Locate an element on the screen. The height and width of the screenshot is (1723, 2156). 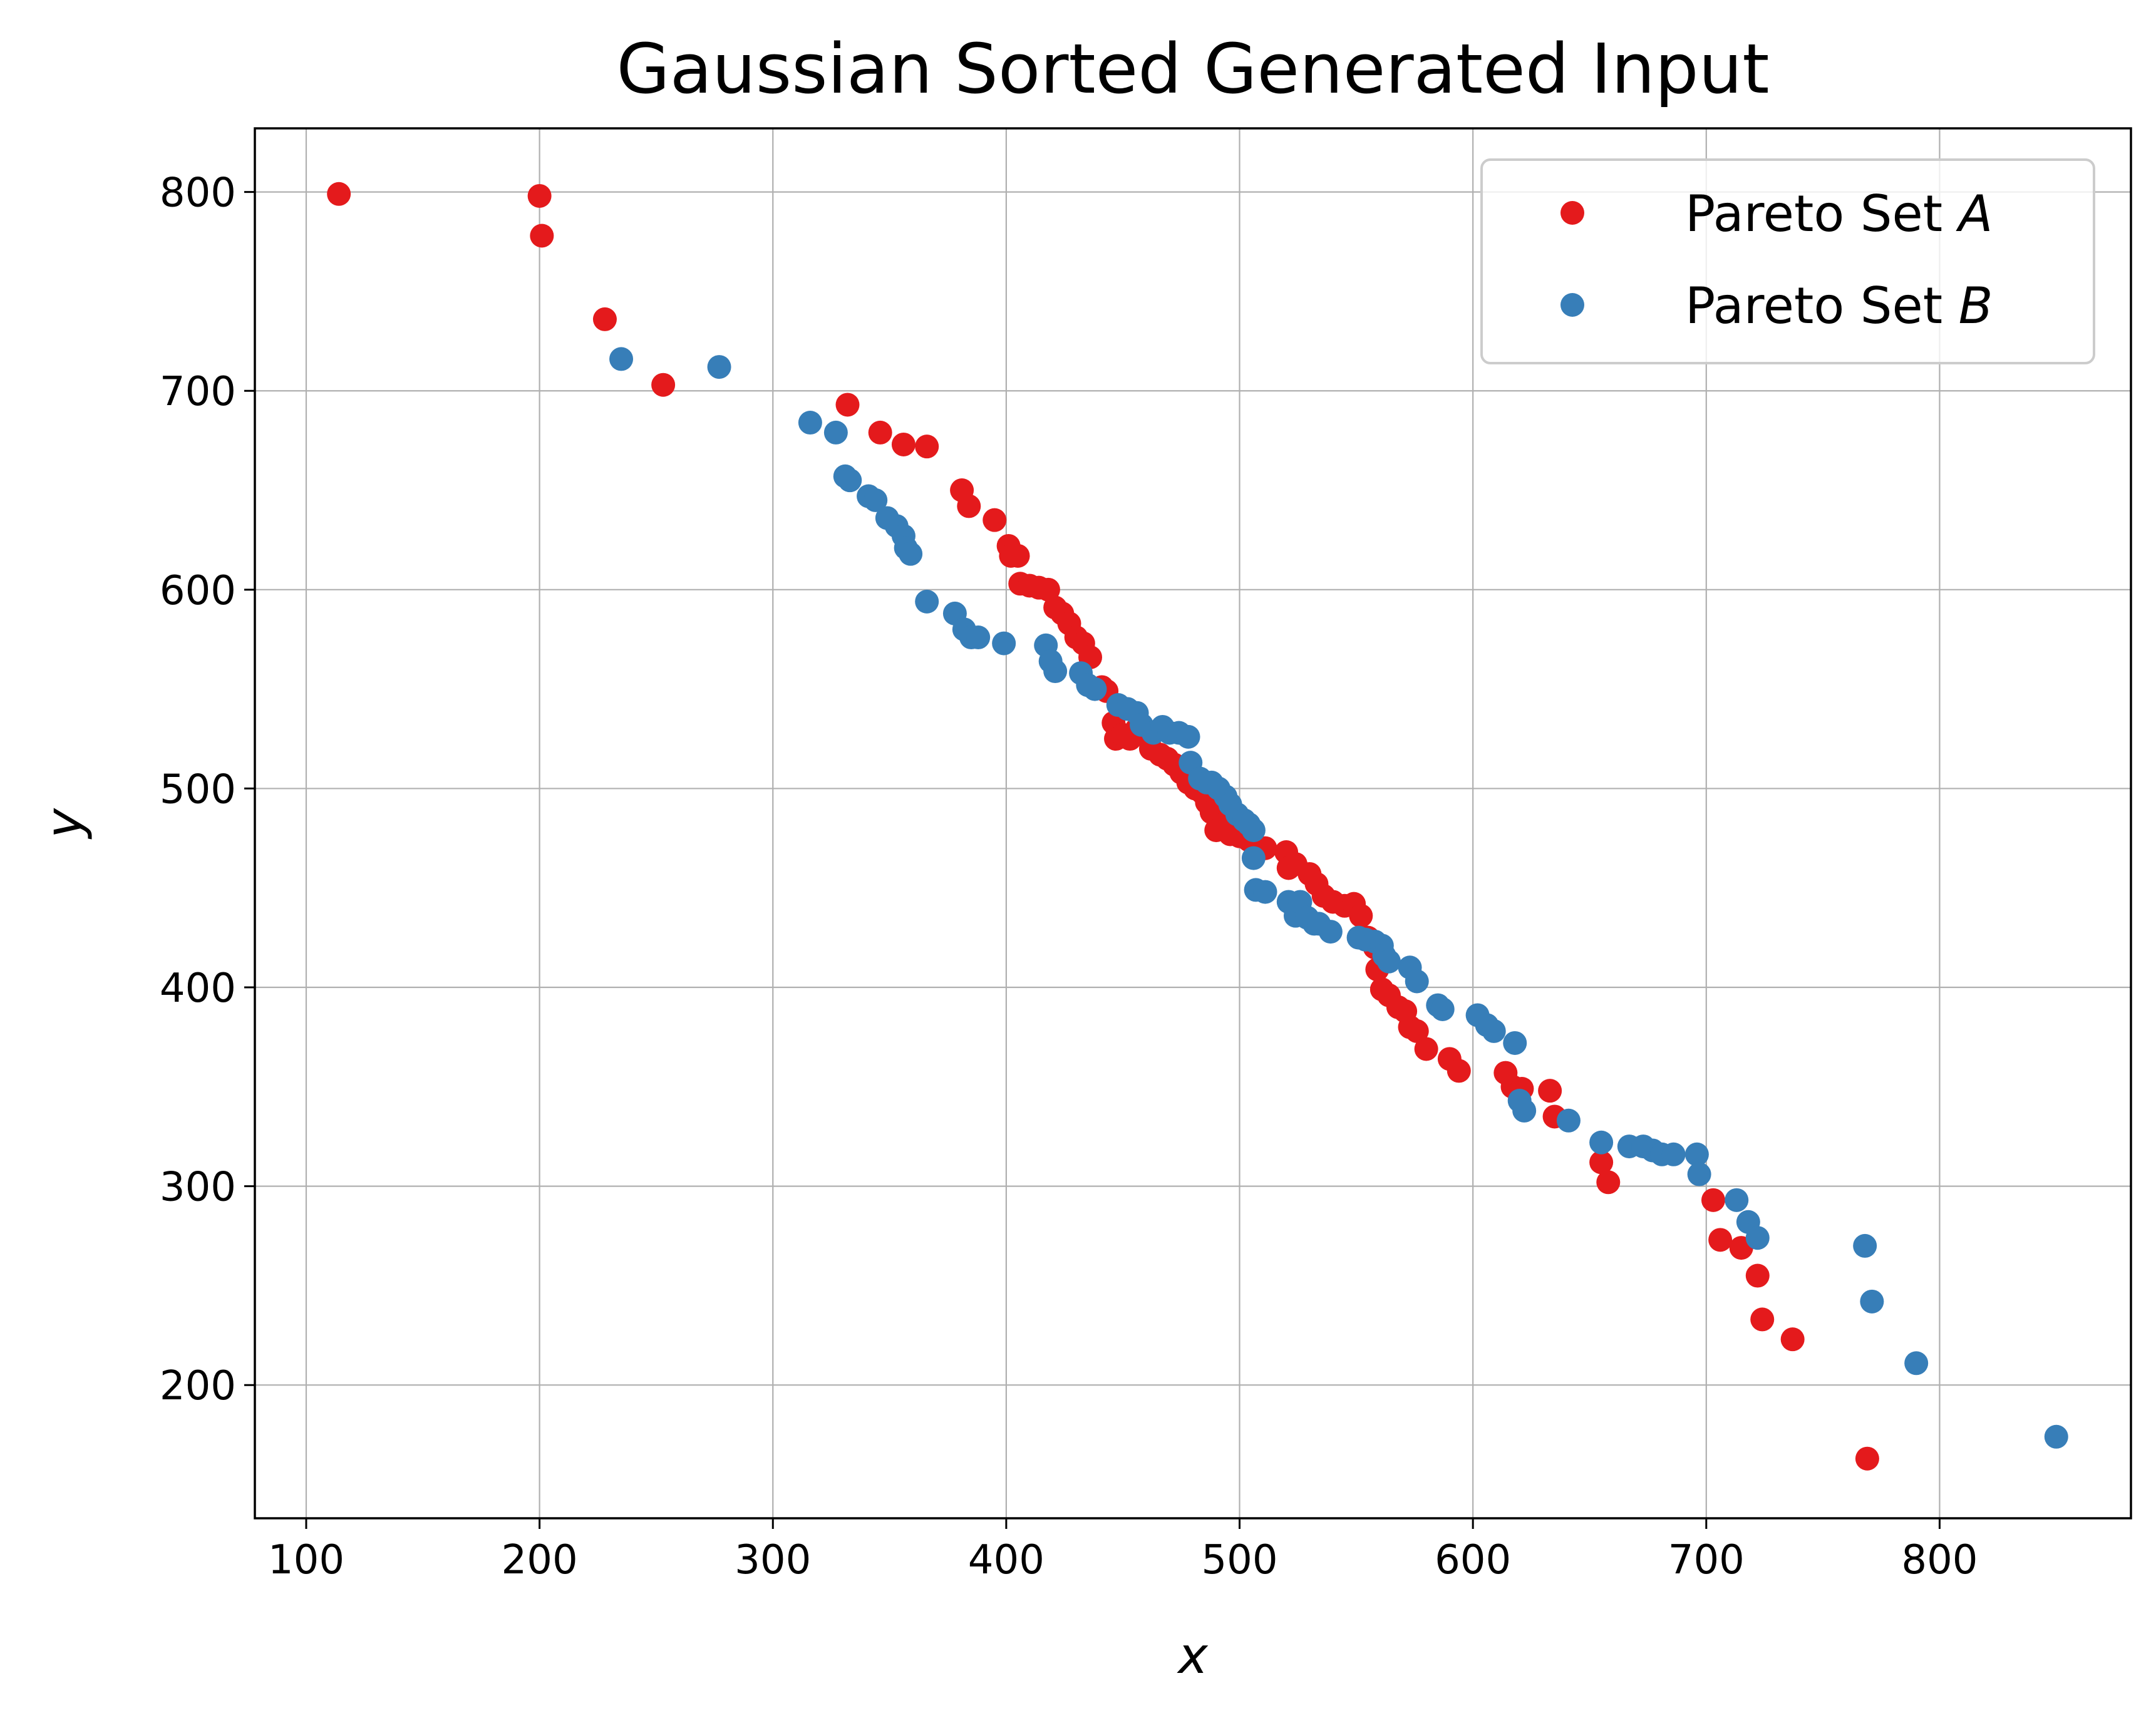
legend-marker-a is located at coordinates (1572, 213).